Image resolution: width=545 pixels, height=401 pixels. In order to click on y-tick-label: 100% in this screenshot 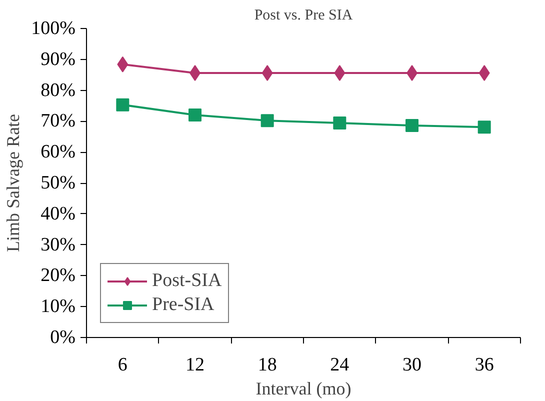, I will do `click(53, 28)`.